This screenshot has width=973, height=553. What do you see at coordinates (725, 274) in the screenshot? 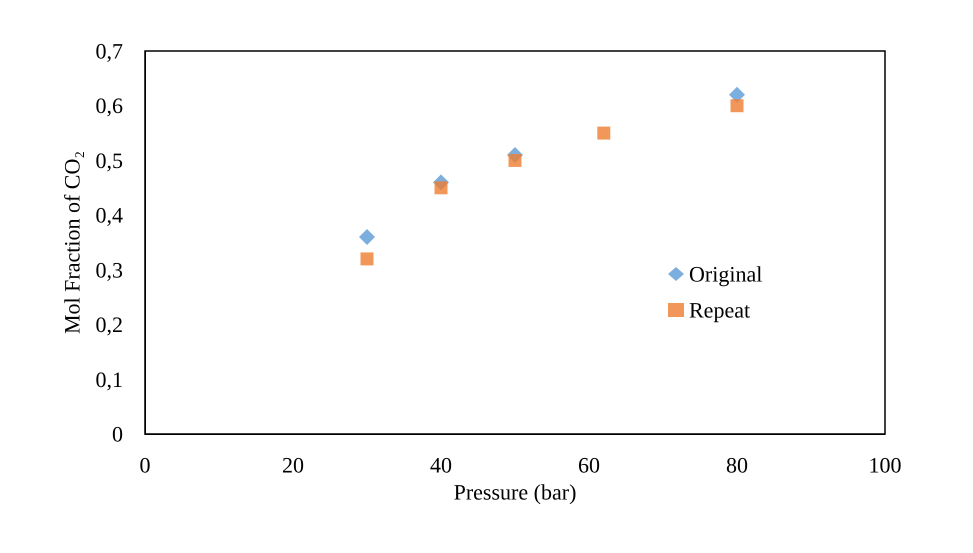
I see `legend-label: Original` at bounding box center [725, 274].